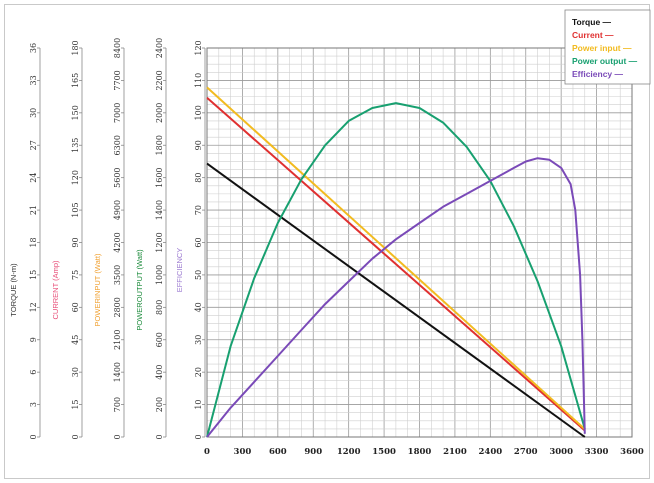 The width and height of the screenshot is (654, 483). What do you see at coordinates (198, 112) in the screenshot?
I see `efficiency-tick-label: 100` at bounding box center [198, 112].